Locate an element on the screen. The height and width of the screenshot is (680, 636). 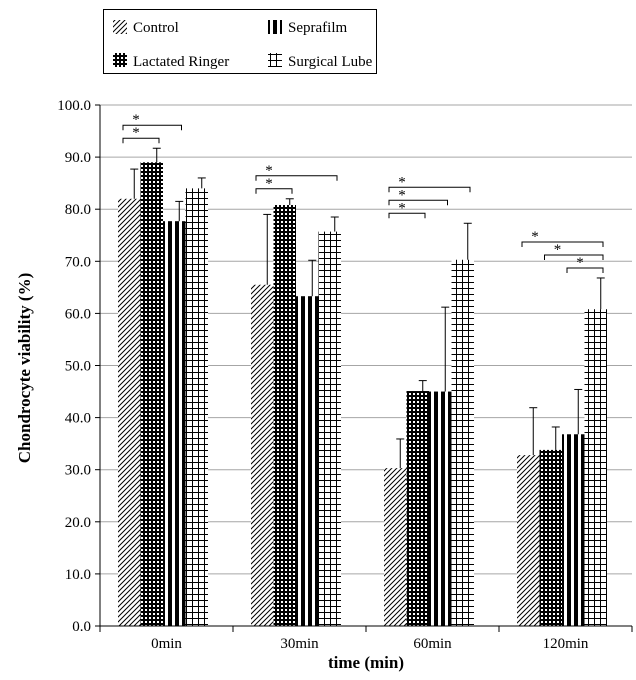
legend-item-lactated-ringer: Lactated Ringer is located at coordinates (171, 61).